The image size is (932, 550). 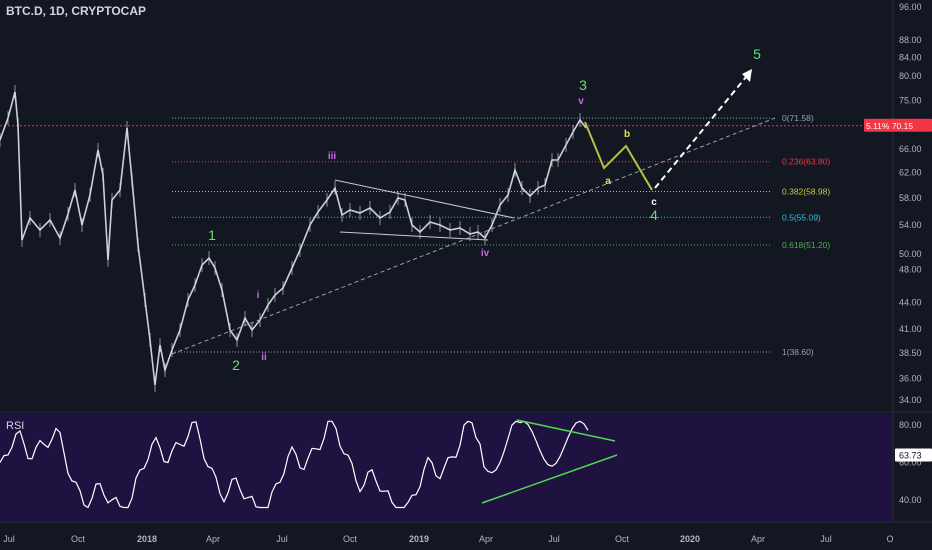 What do you see at coordinates (264, 357) in the screenshot?
I see `wave-label-ii: ii` at bounding box center [264, 357].